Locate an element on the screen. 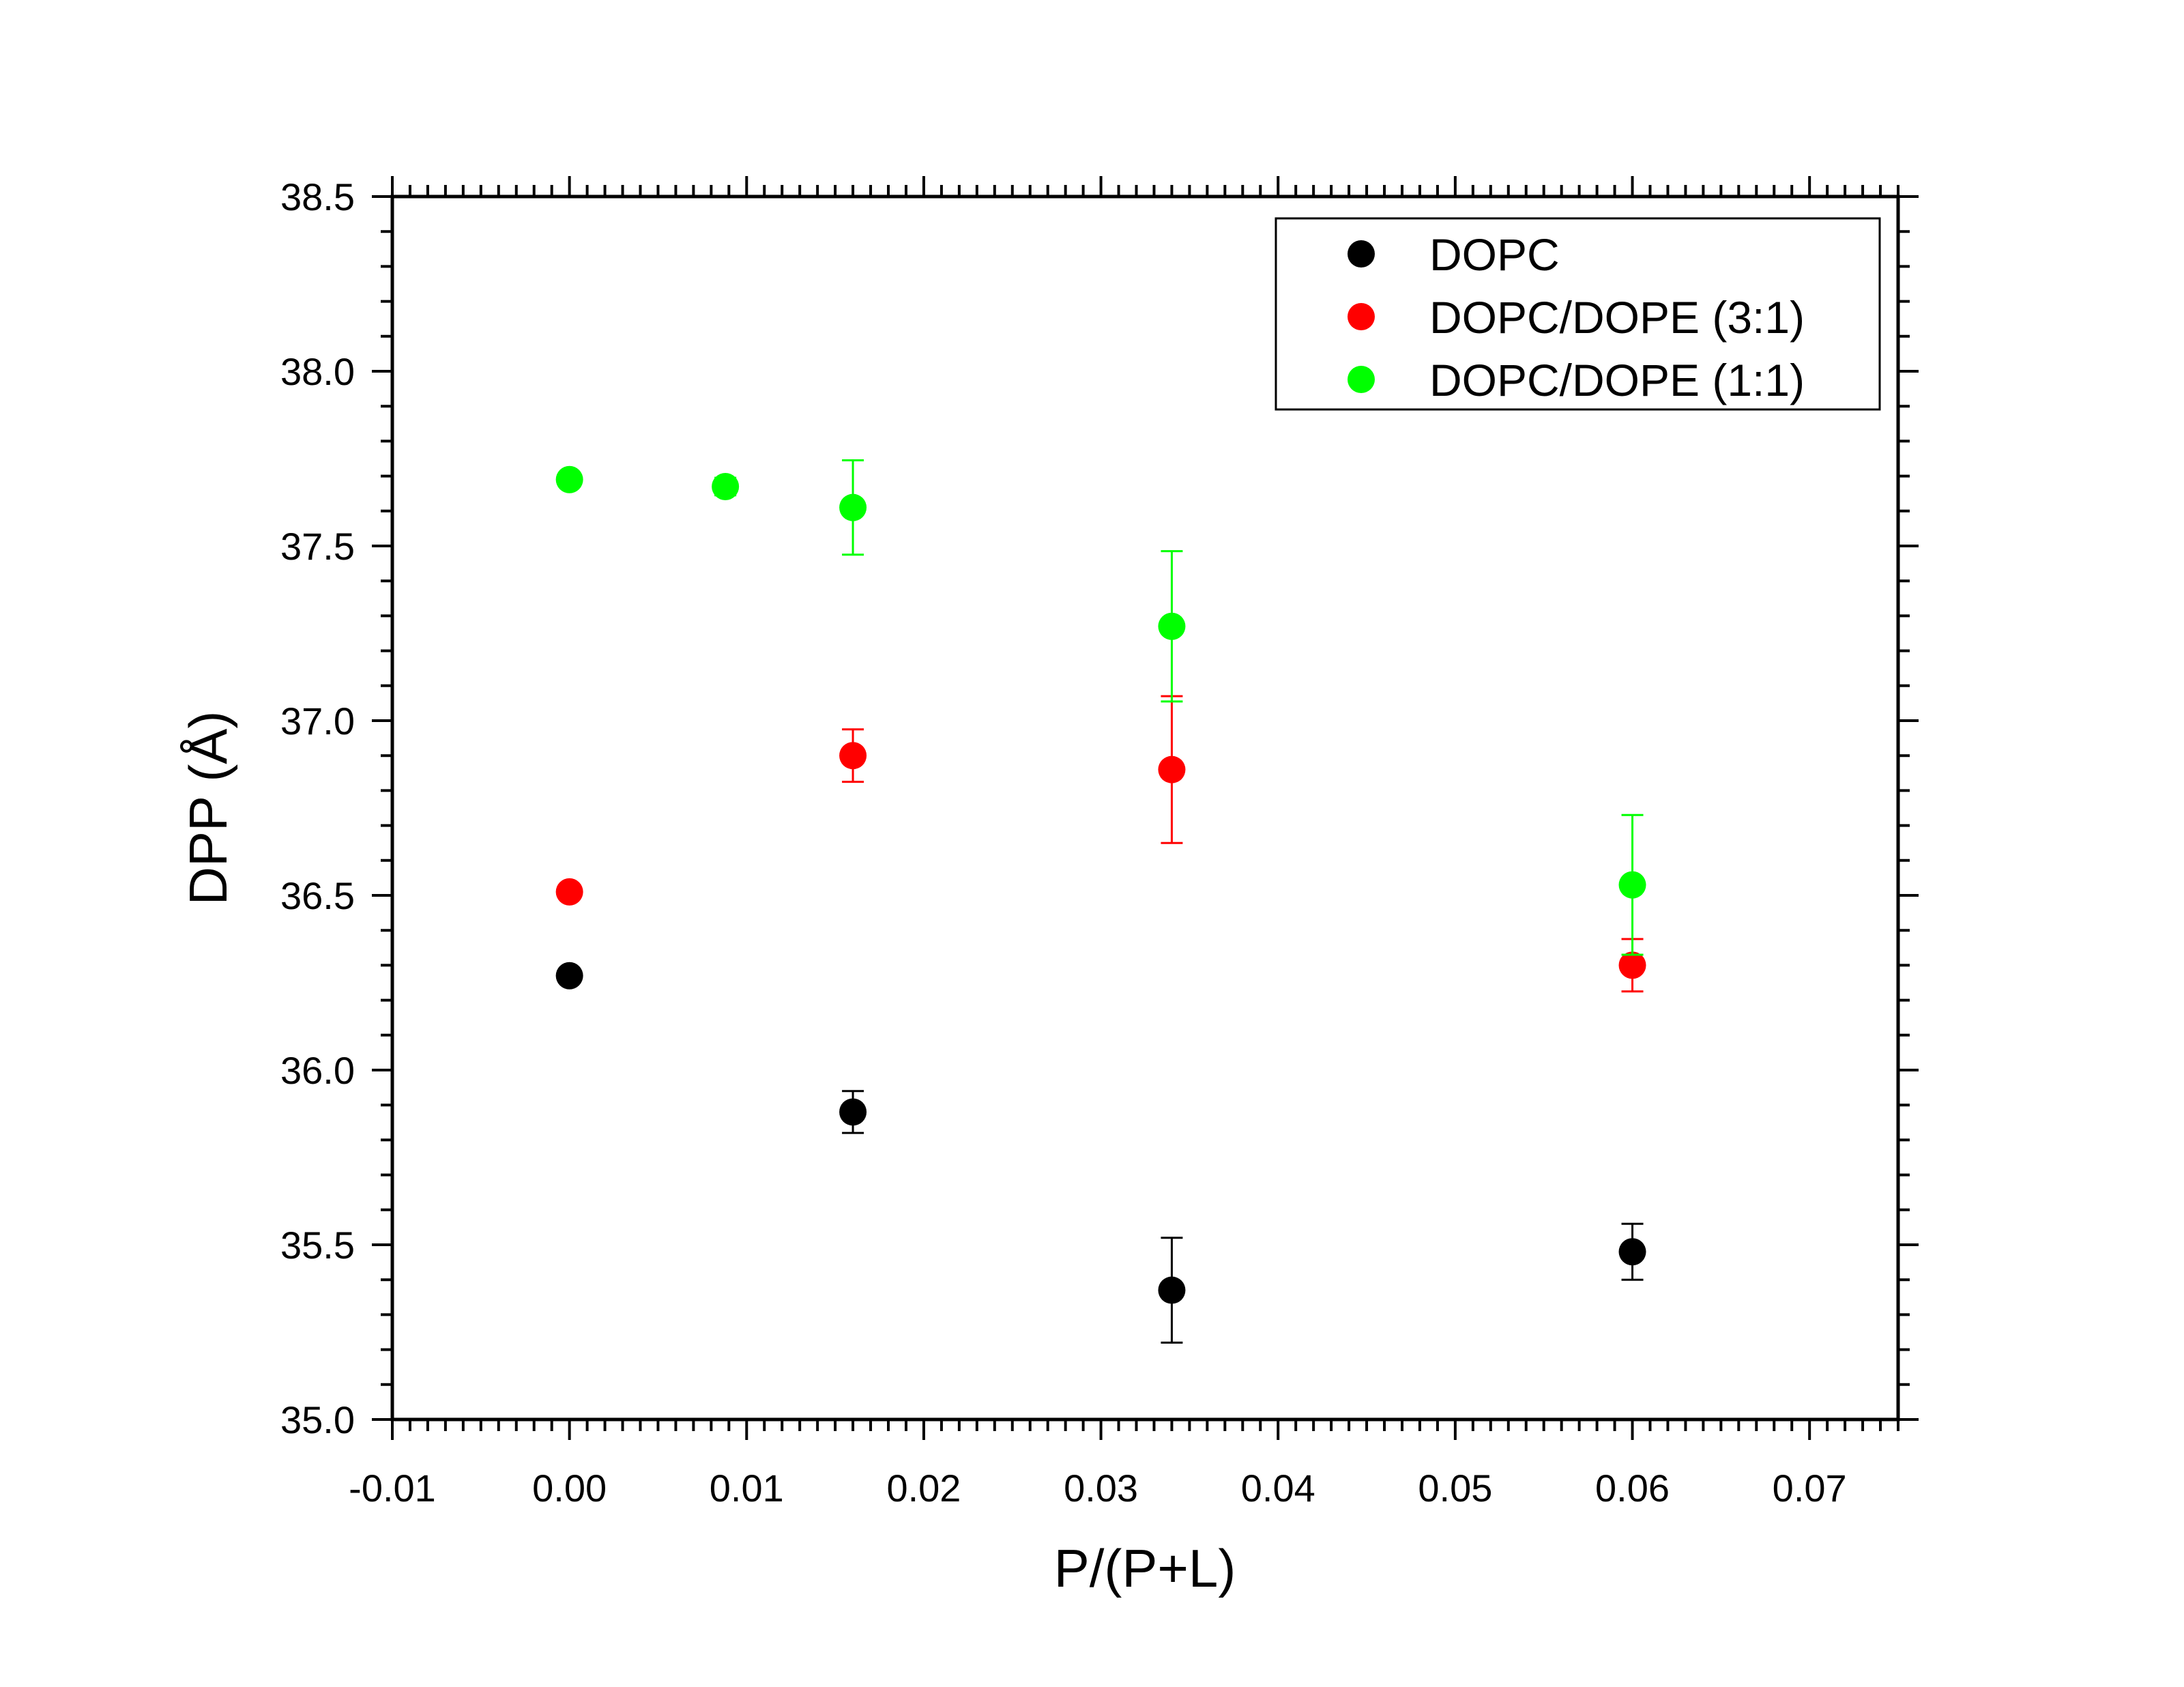  y-tick-label: 37.0 is located at coordinates (317, 721).